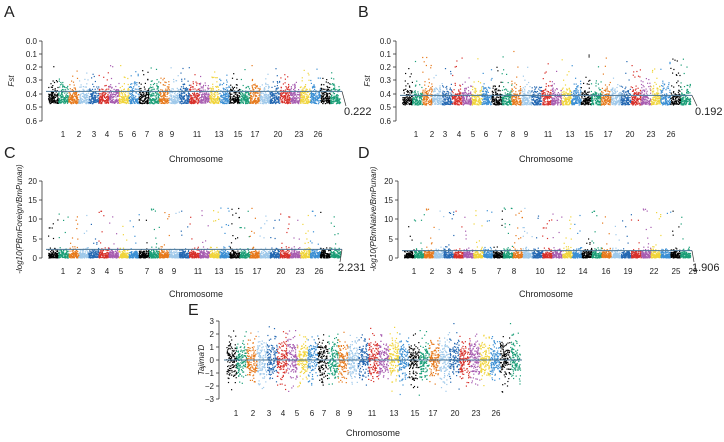 This screenshot has width=724, height=442. I want to click on x-axis-title: Chromosome, so click(196, 159).